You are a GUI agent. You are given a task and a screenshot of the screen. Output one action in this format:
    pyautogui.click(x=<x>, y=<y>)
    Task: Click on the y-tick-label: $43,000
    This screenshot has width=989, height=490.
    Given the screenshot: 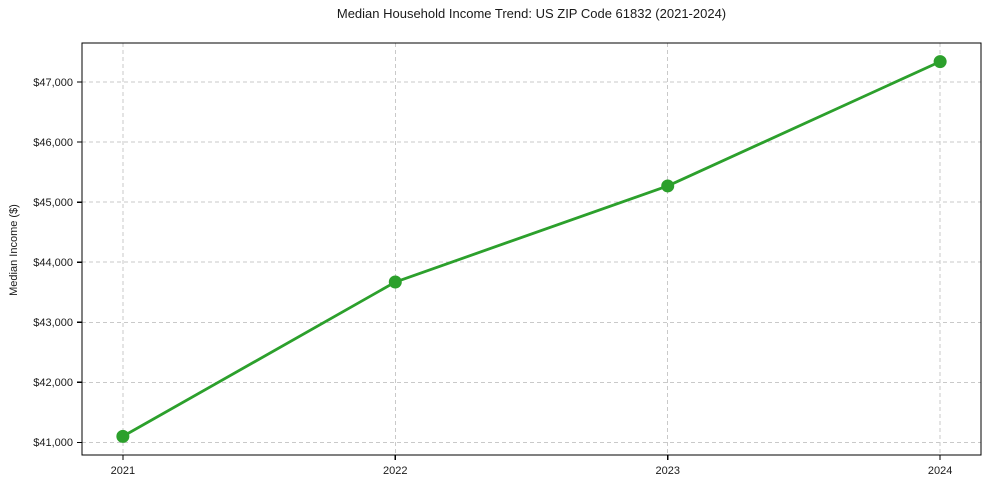 What is the action you would take?
    pyautogui.click(x=53, y=323)
    